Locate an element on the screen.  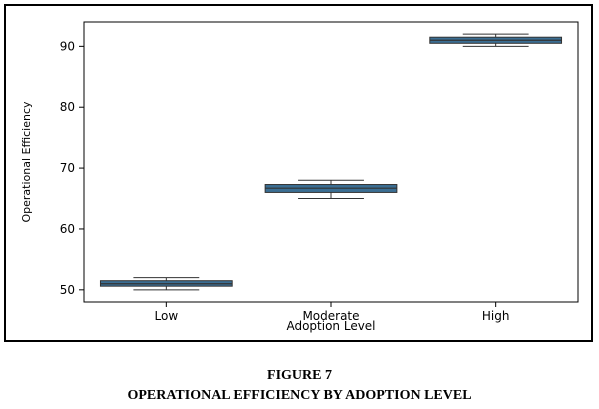
box-low is located at coordinates (166, 284).